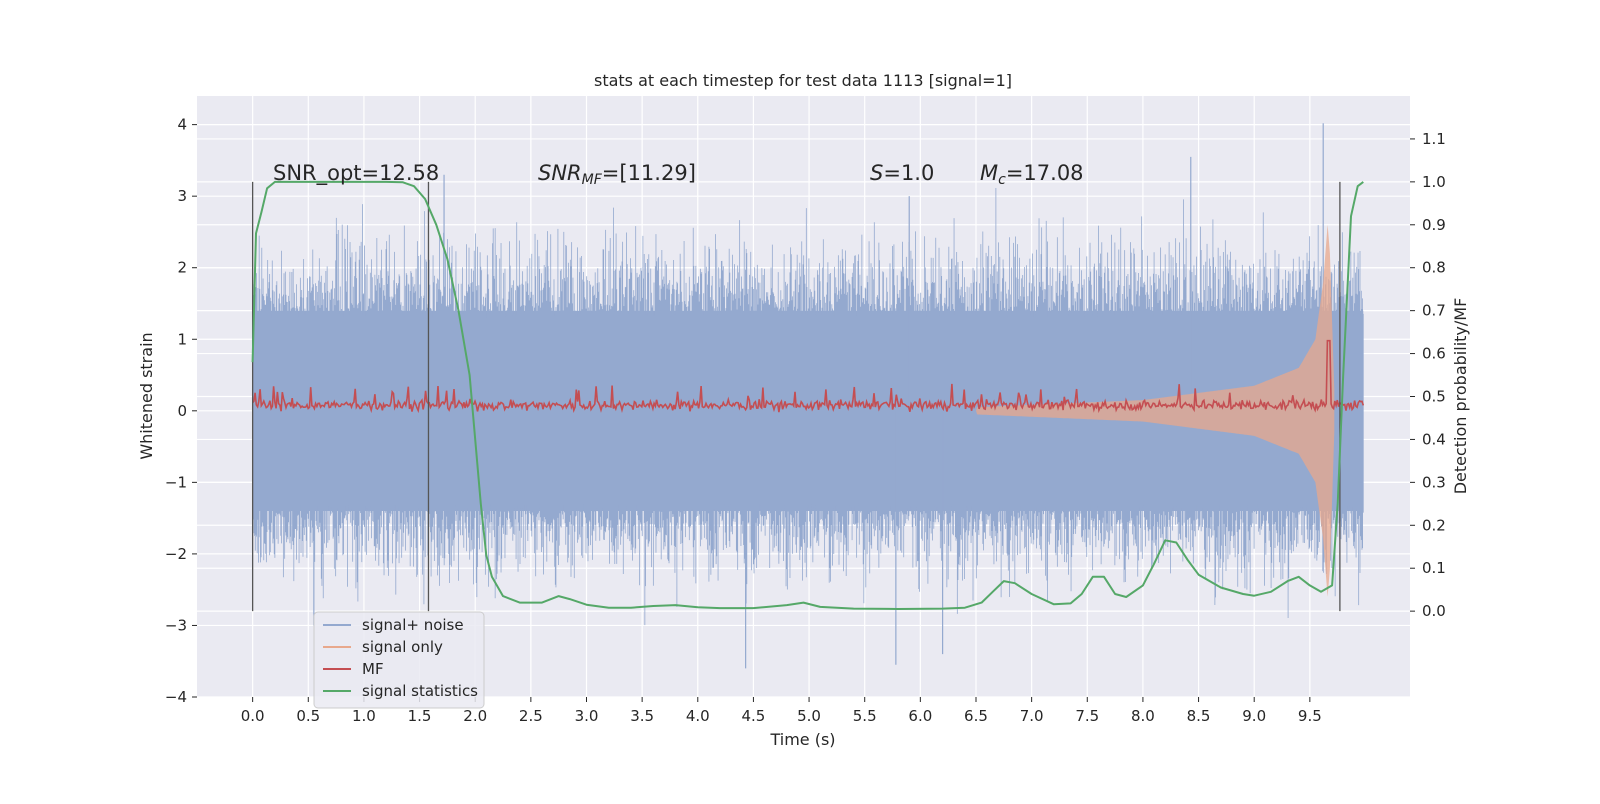  Describe the element at coordinates (176, 697) in the screenshot. I see `y-tick-label-left: −4` at that location.